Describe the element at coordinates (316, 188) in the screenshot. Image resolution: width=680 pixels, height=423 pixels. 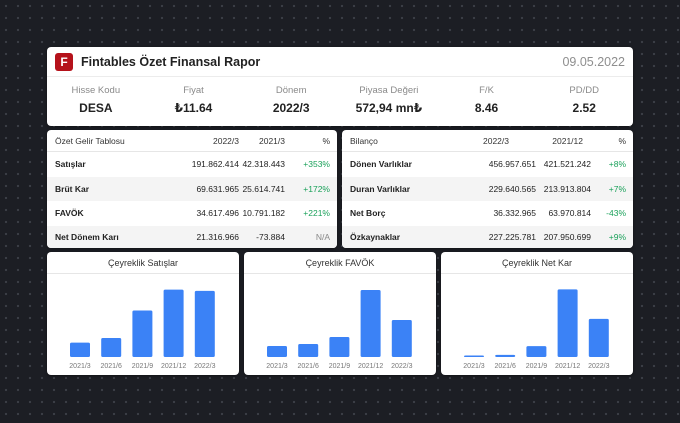
I see `cell-change: +172%` at that location.